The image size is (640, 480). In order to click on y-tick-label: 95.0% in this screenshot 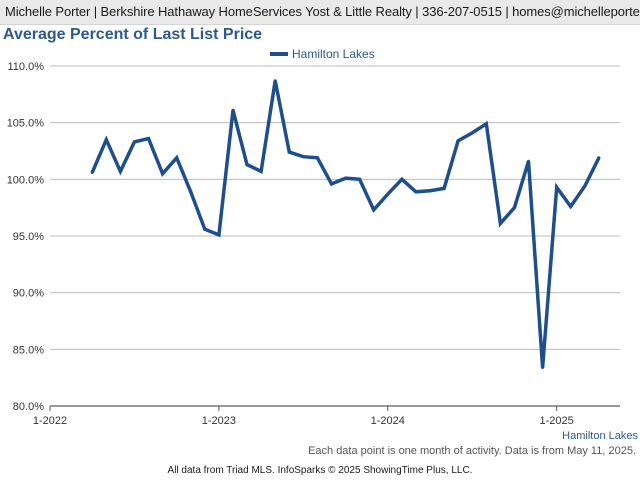, I will do `click(28, 237)`.